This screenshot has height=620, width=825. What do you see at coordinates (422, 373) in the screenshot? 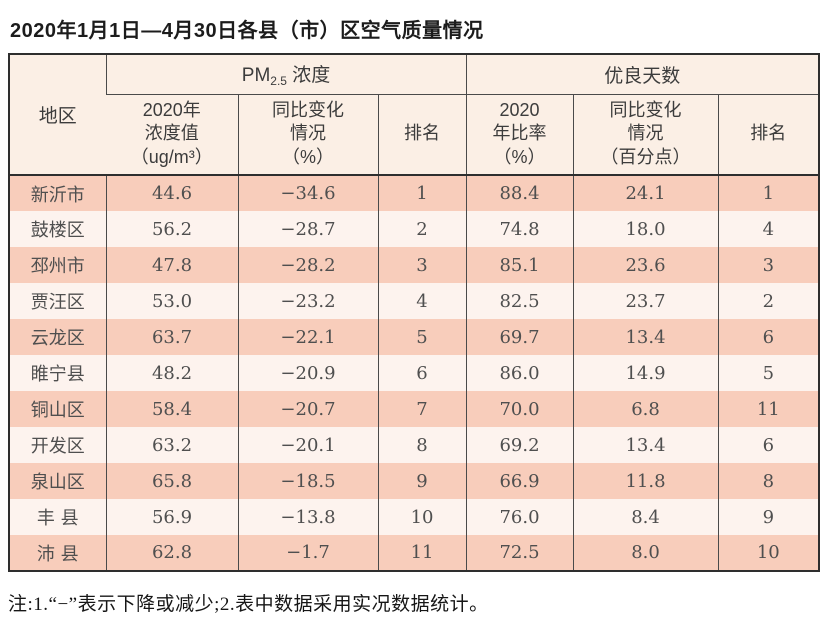
I see `cell-pm-rank: 6` at bounding box center [422, 373].